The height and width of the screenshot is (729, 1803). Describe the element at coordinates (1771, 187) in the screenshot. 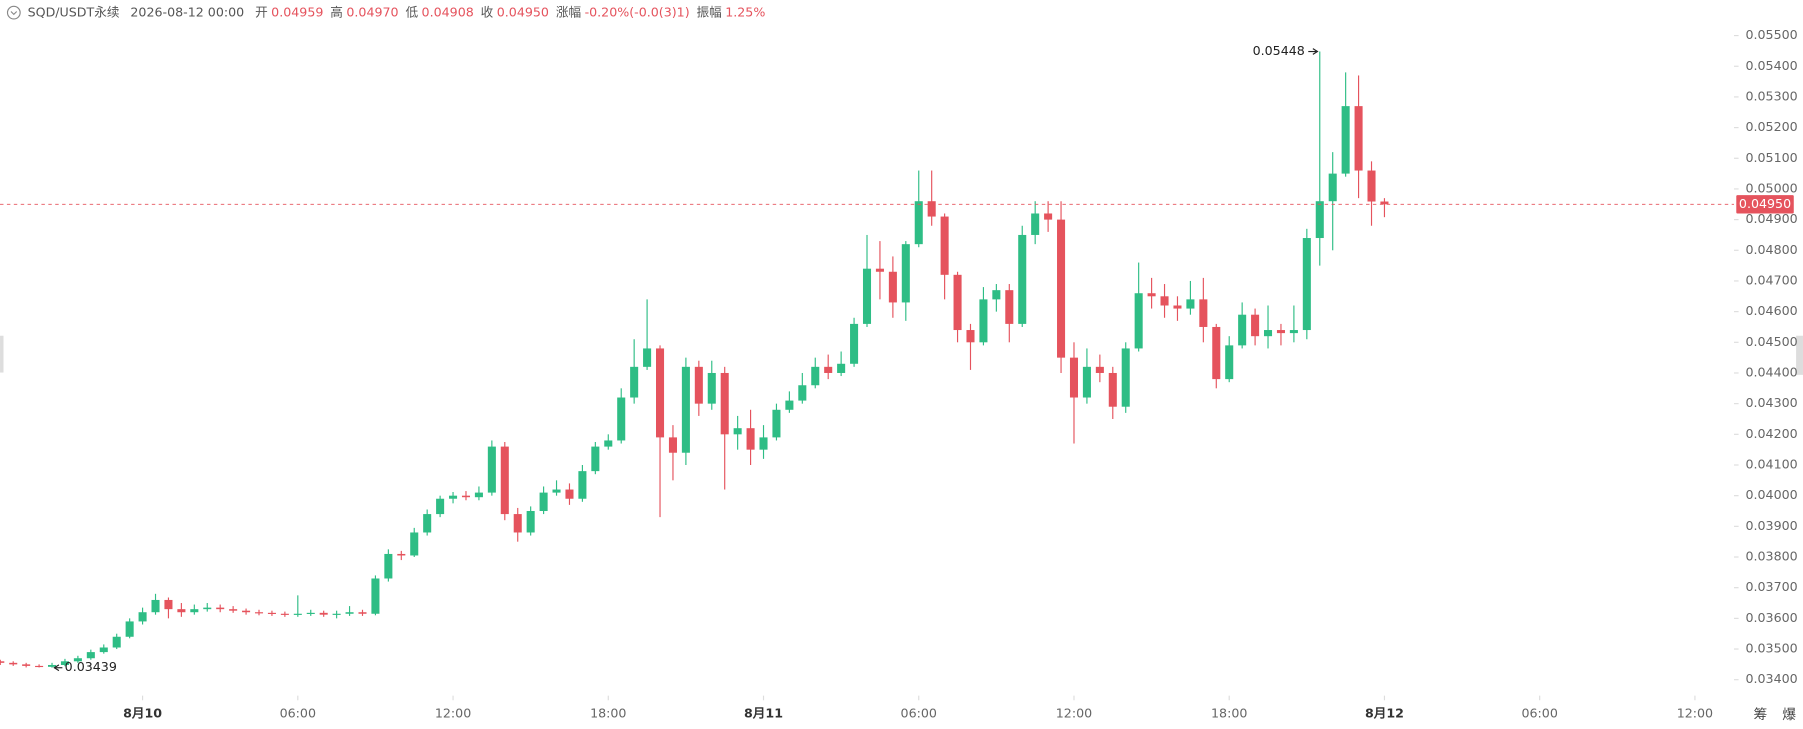

I see `y-tick-label: 0.05000` at that location.